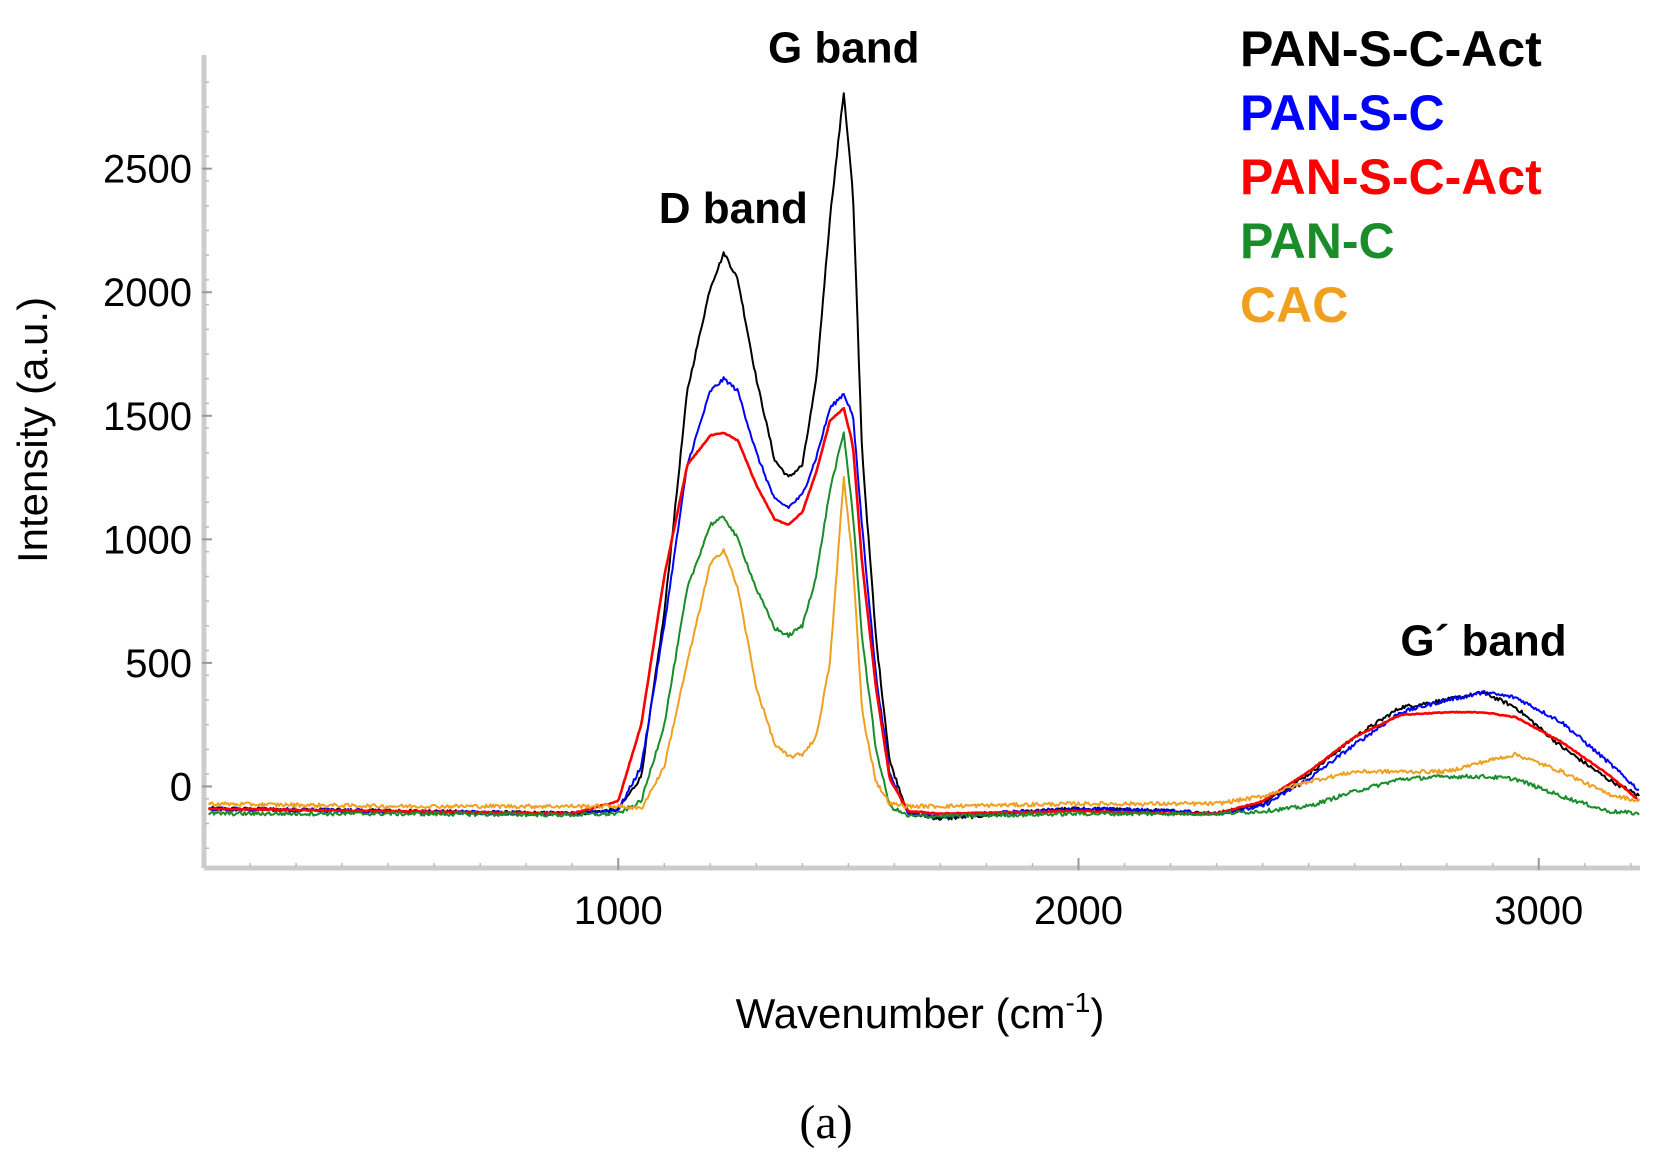 This screenshot has width=1653, height=1154. What do you see at coordinates (1077, 1002) in the screenshot?
I see `x-axis-label-superscript: -1` at bounding box center [1077, 1002].